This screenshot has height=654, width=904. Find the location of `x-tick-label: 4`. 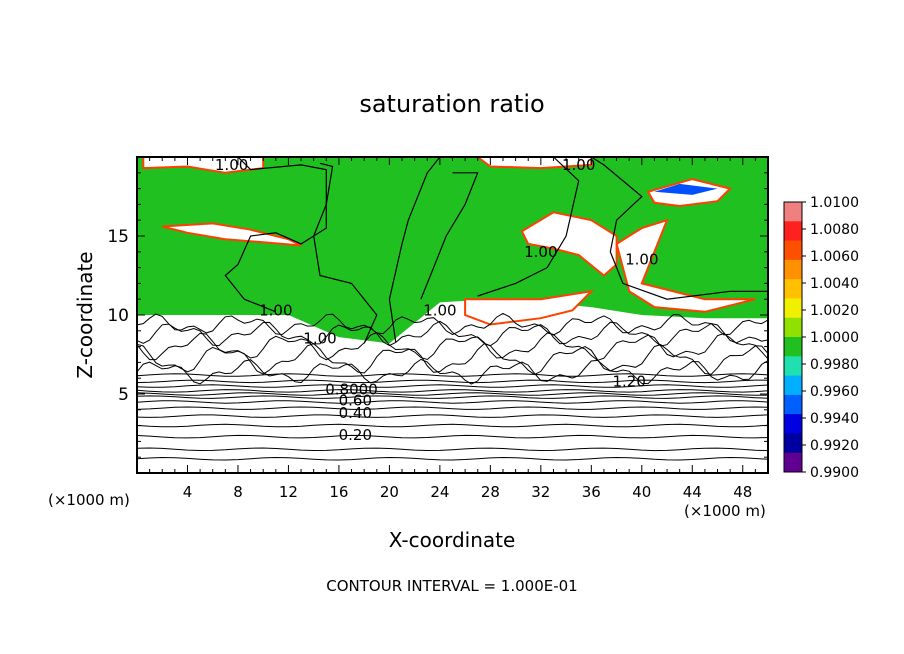

x-tick-label: 4 is located at coordinates (188, 492).